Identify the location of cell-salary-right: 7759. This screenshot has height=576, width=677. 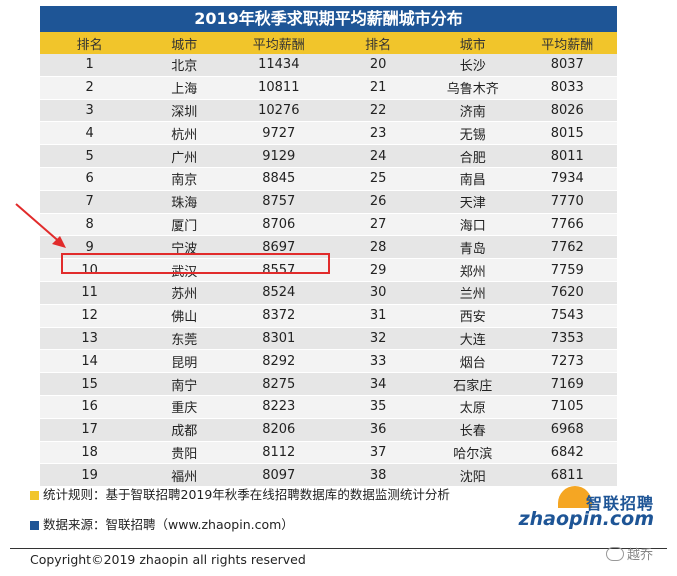
(567, 270).